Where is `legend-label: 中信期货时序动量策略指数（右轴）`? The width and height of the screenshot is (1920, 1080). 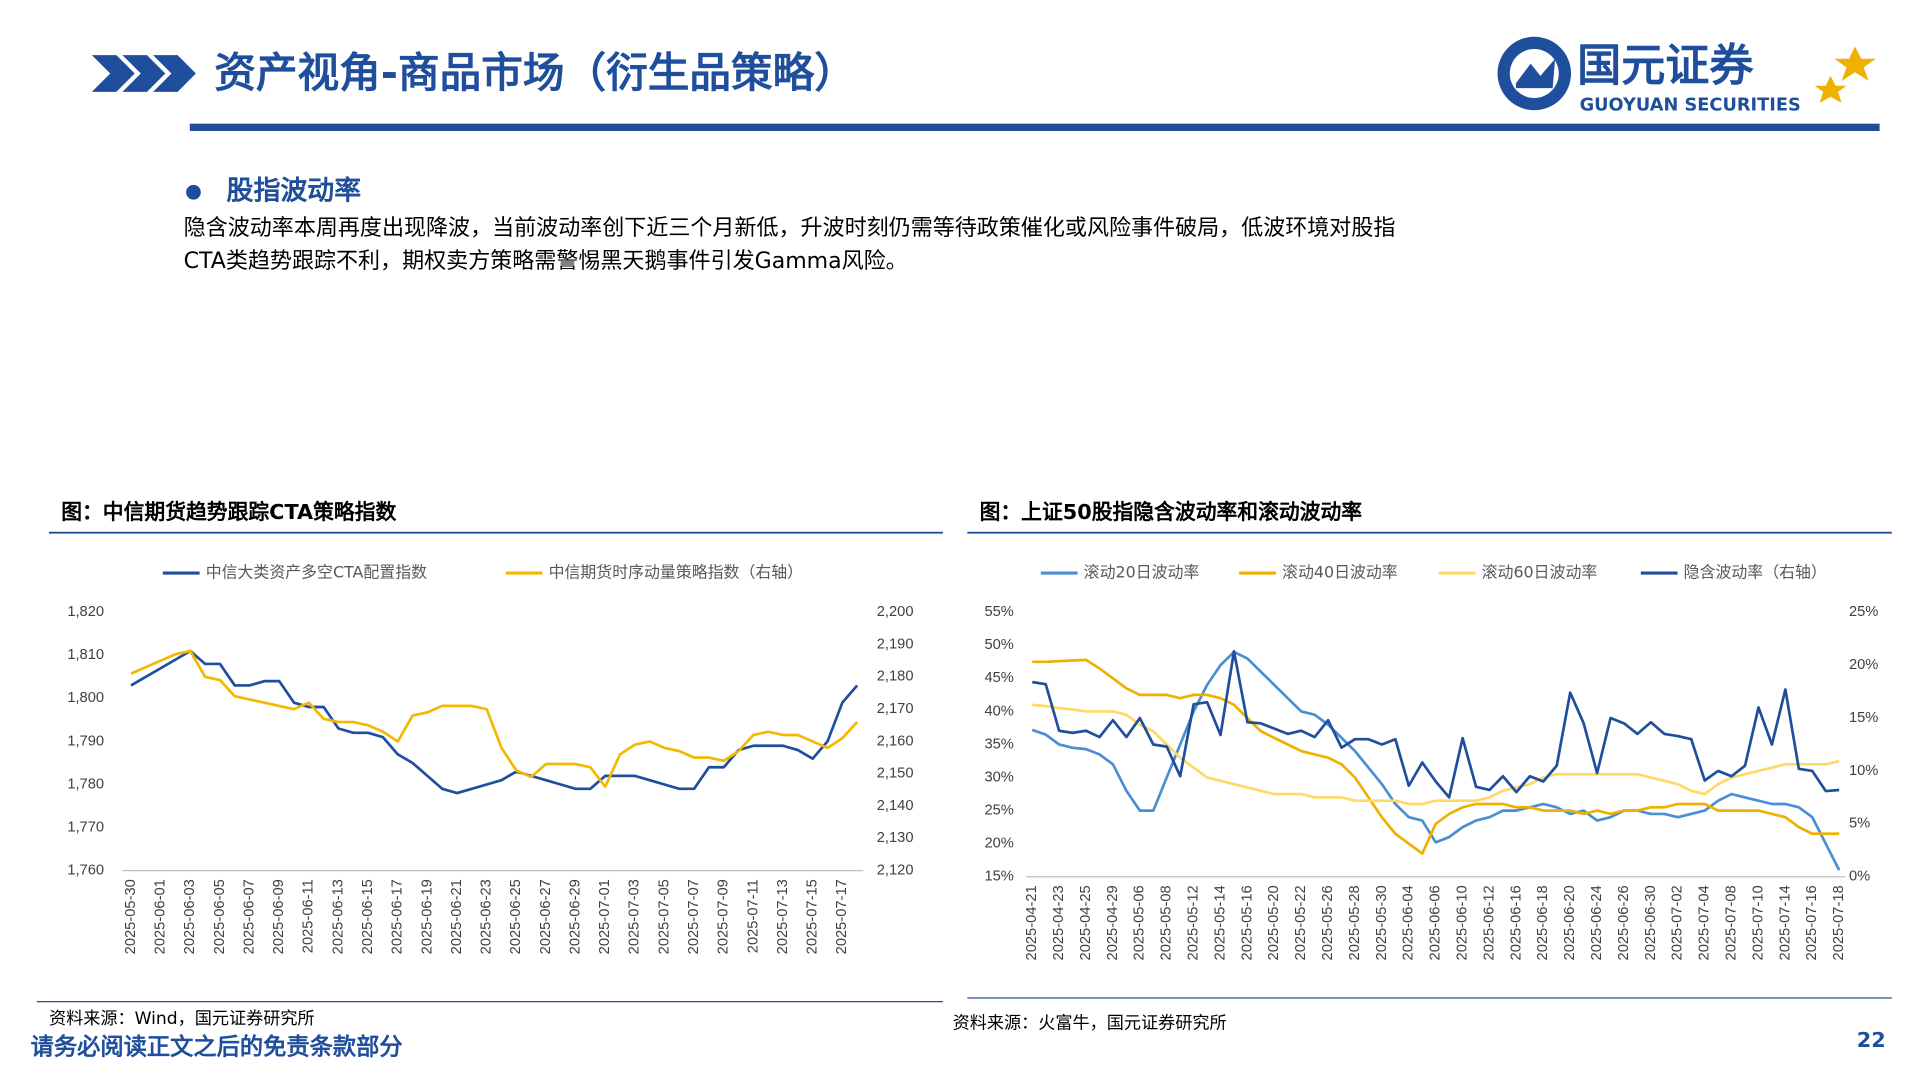 legend-label: 中信期货时序动量策略指数（右轴） is located at coordinates (676, 572).